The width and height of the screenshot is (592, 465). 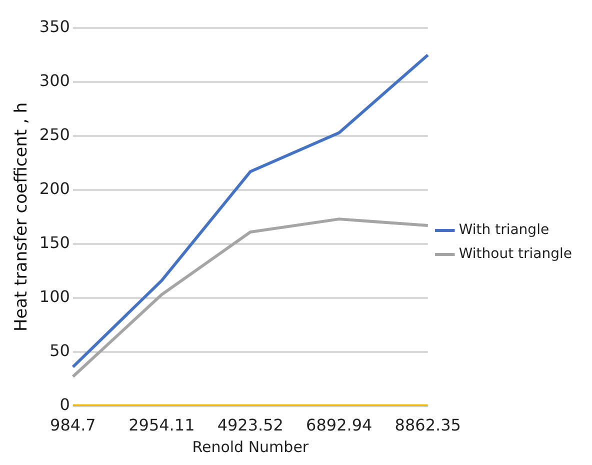 What do you see at coordinates (54, 242) in the screenshot?
I see `y-tick-label: 150` at bounding box center [54, 242].